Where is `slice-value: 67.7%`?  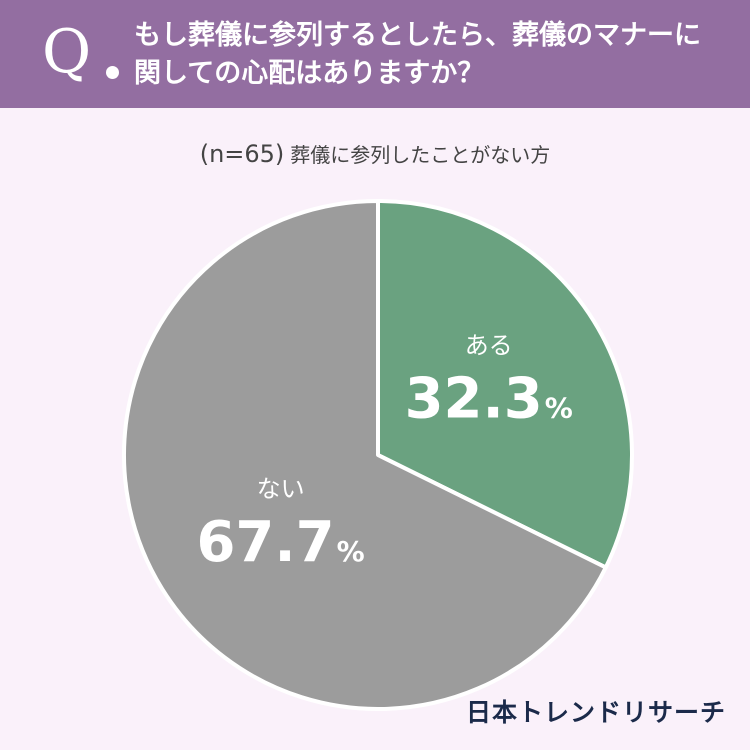 slice-value: 67.7% is located at coordinates (280, 542).